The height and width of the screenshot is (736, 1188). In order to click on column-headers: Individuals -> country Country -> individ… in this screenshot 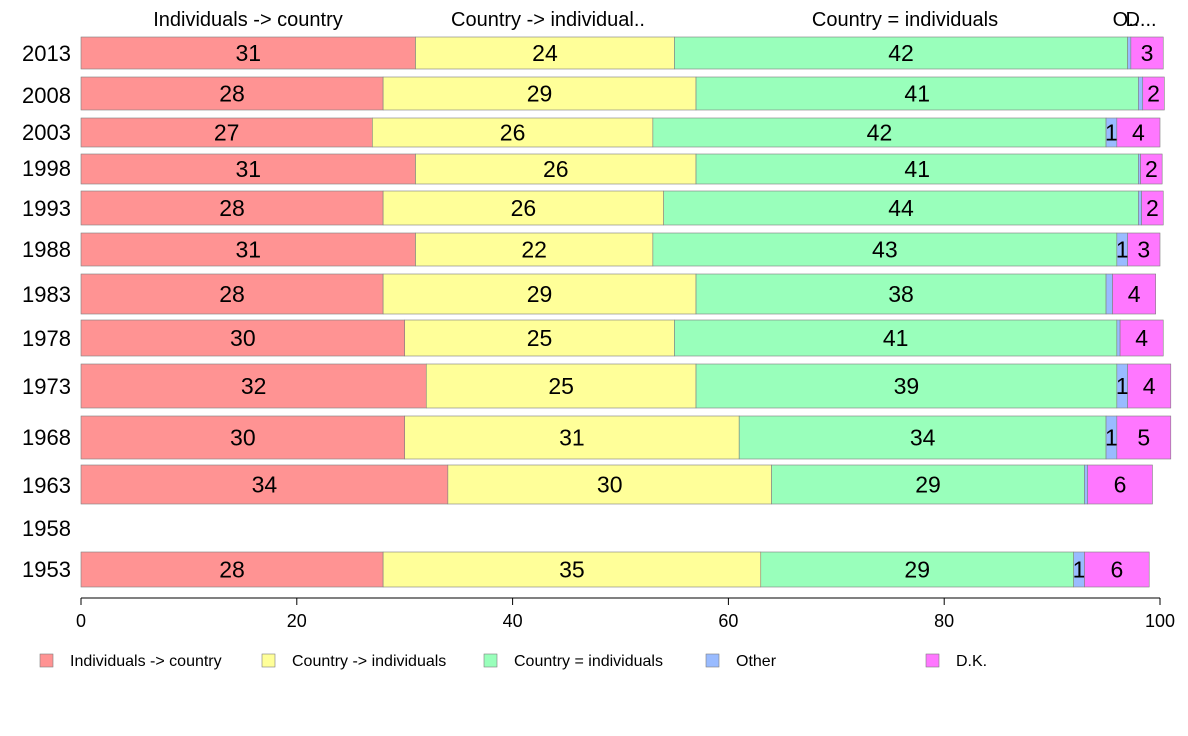, I will do `click(654, 20)`.